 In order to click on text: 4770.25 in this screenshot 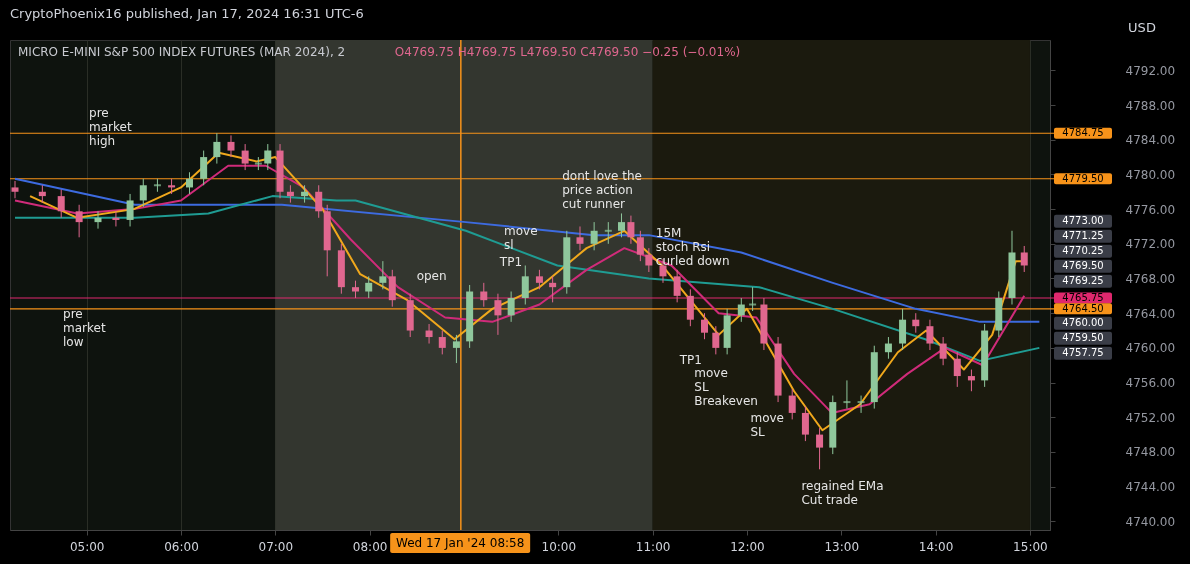, I will do `click(1083, 251)`.